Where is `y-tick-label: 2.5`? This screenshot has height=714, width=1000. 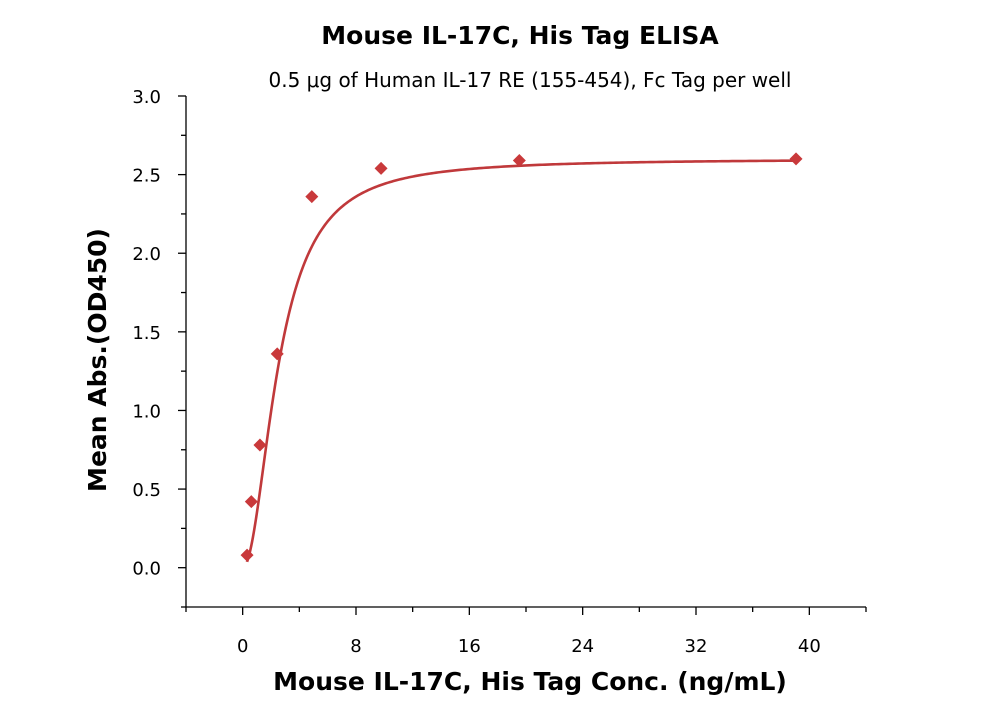 y-tick-label: 2.5 is located at coordinates (146, 176).